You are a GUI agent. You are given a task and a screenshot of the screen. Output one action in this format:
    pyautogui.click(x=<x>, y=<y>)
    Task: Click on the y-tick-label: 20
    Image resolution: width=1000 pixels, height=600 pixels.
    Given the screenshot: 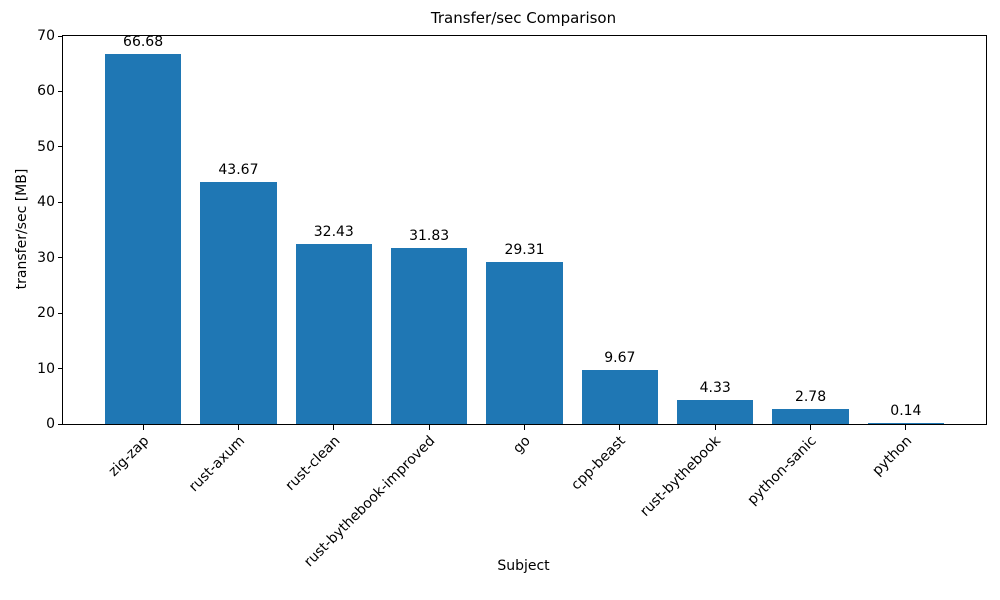 What is the action you would take?
    pyautogui.click(x=46, y=313)
    